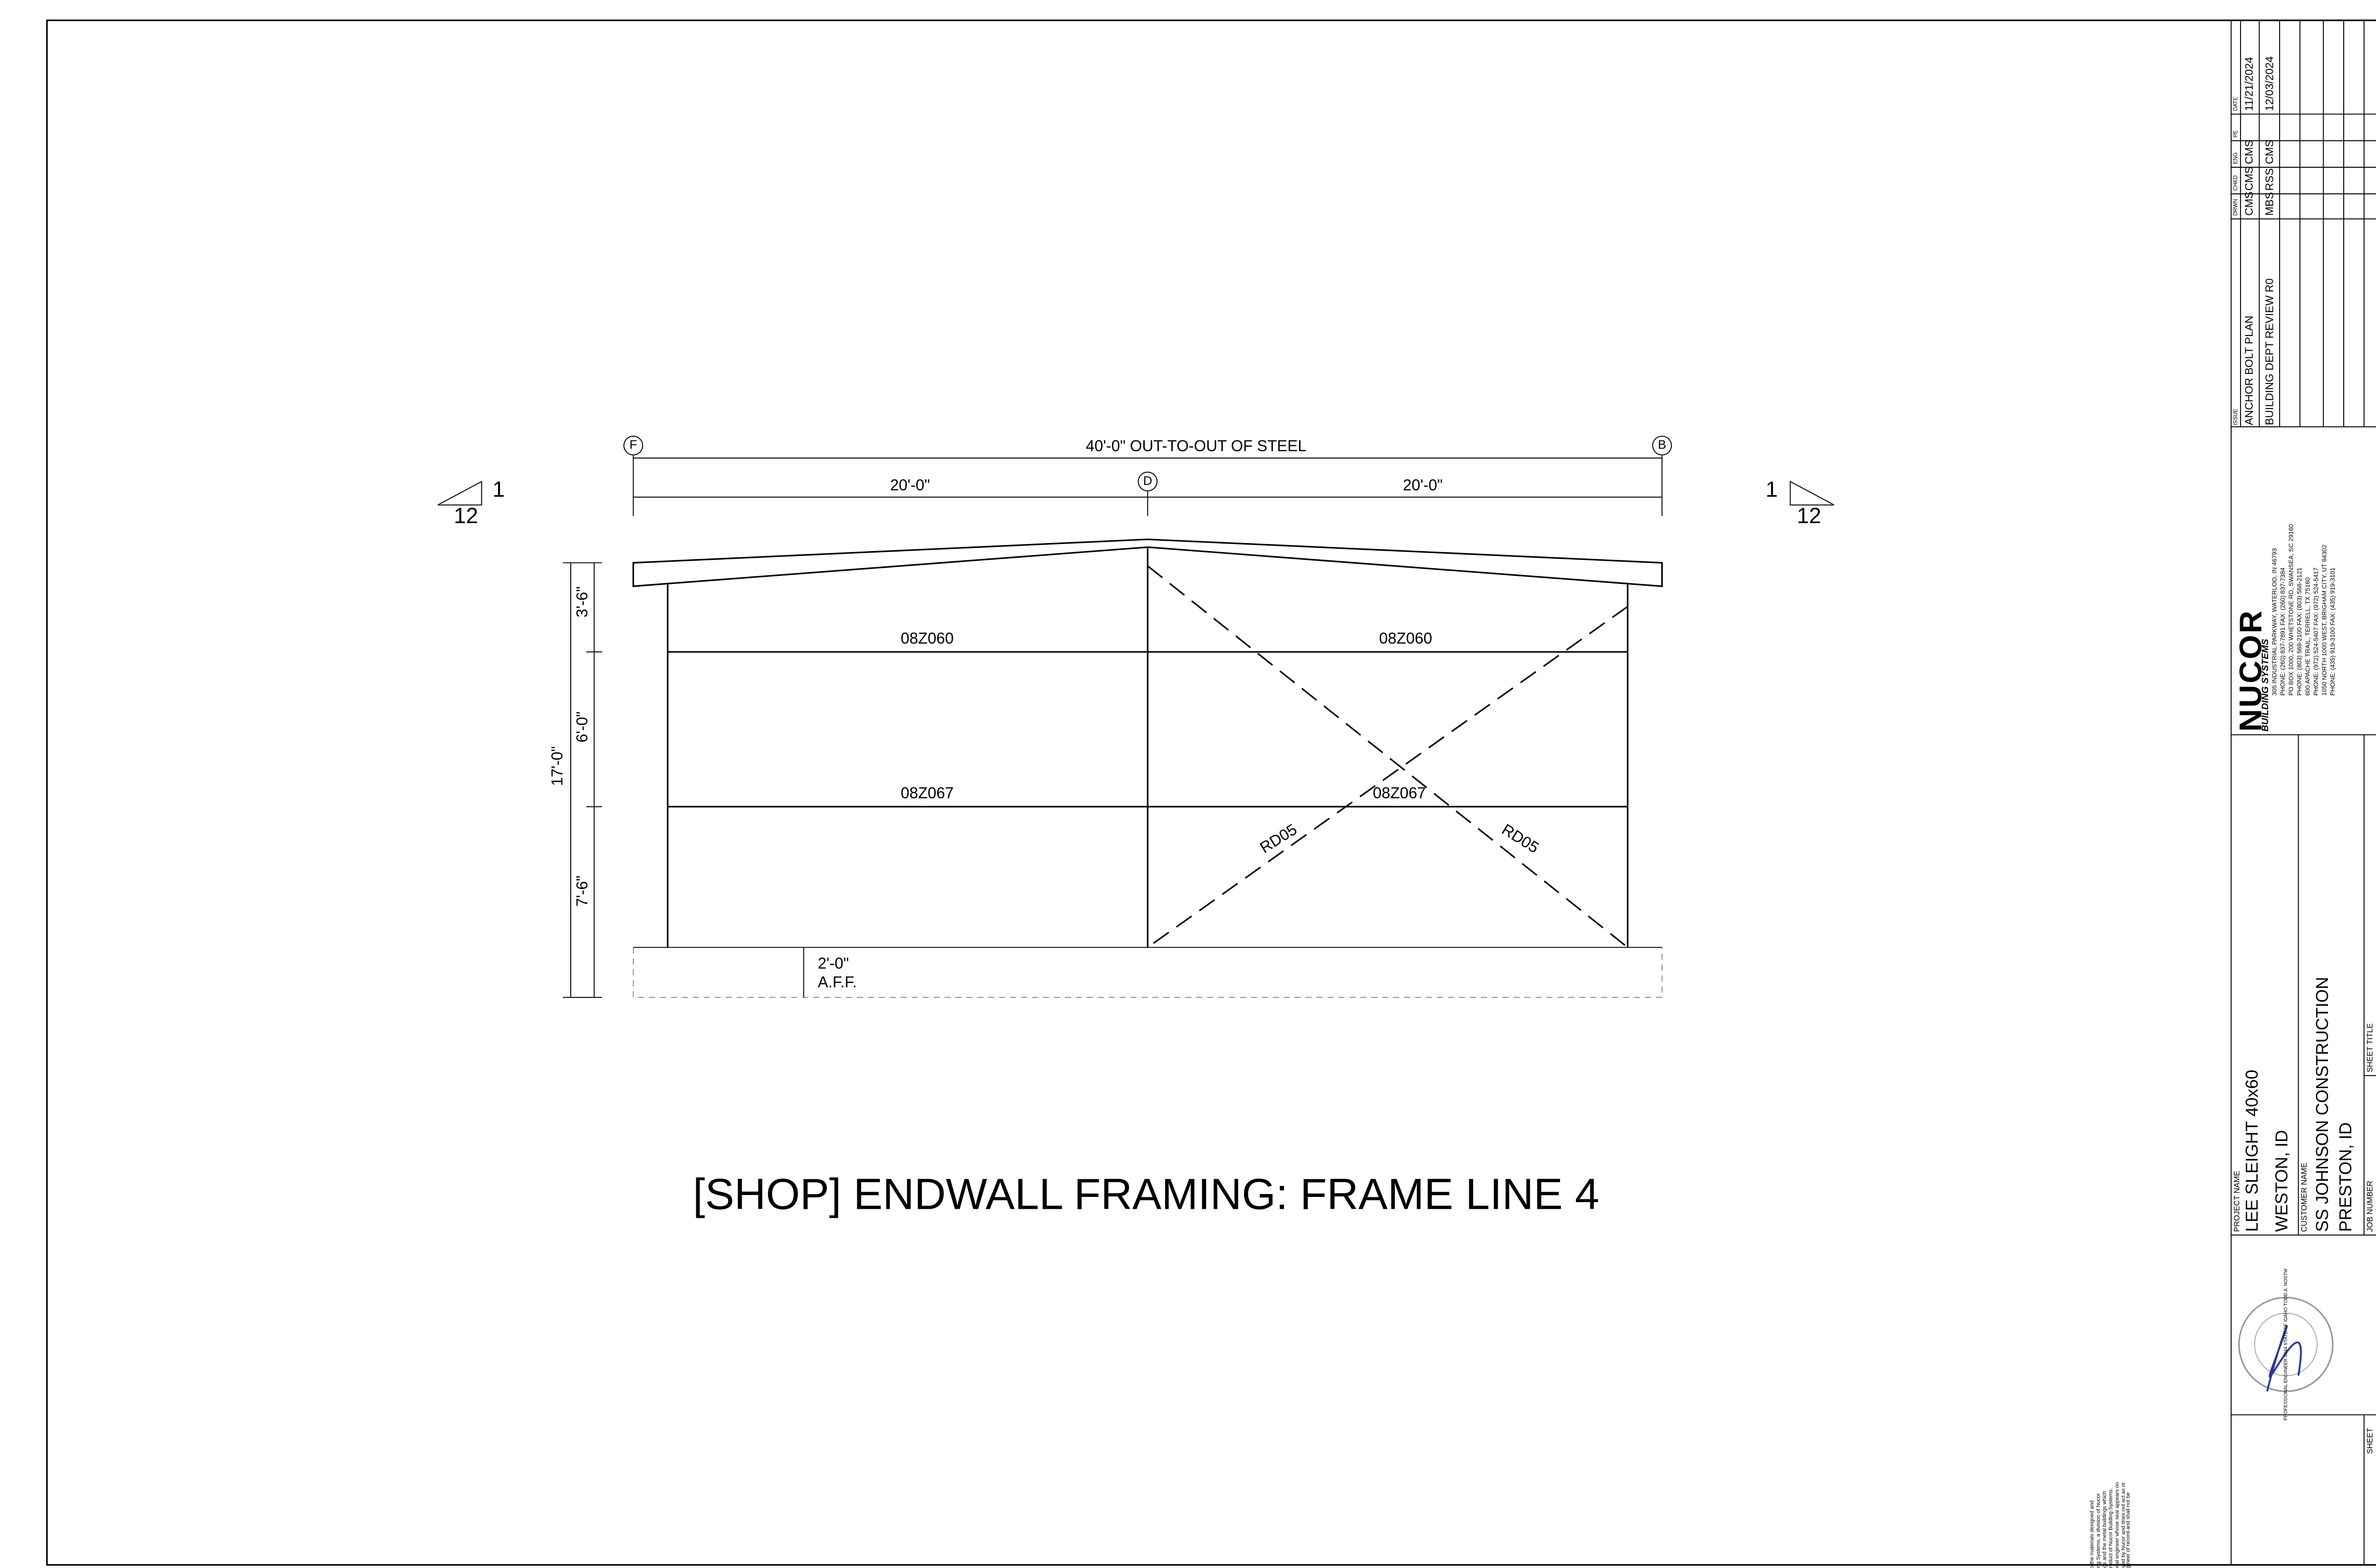  Describe the element at coordinates (2281, 1181) in the screenshot. I see `project-location: WESTON, ID` at that location.